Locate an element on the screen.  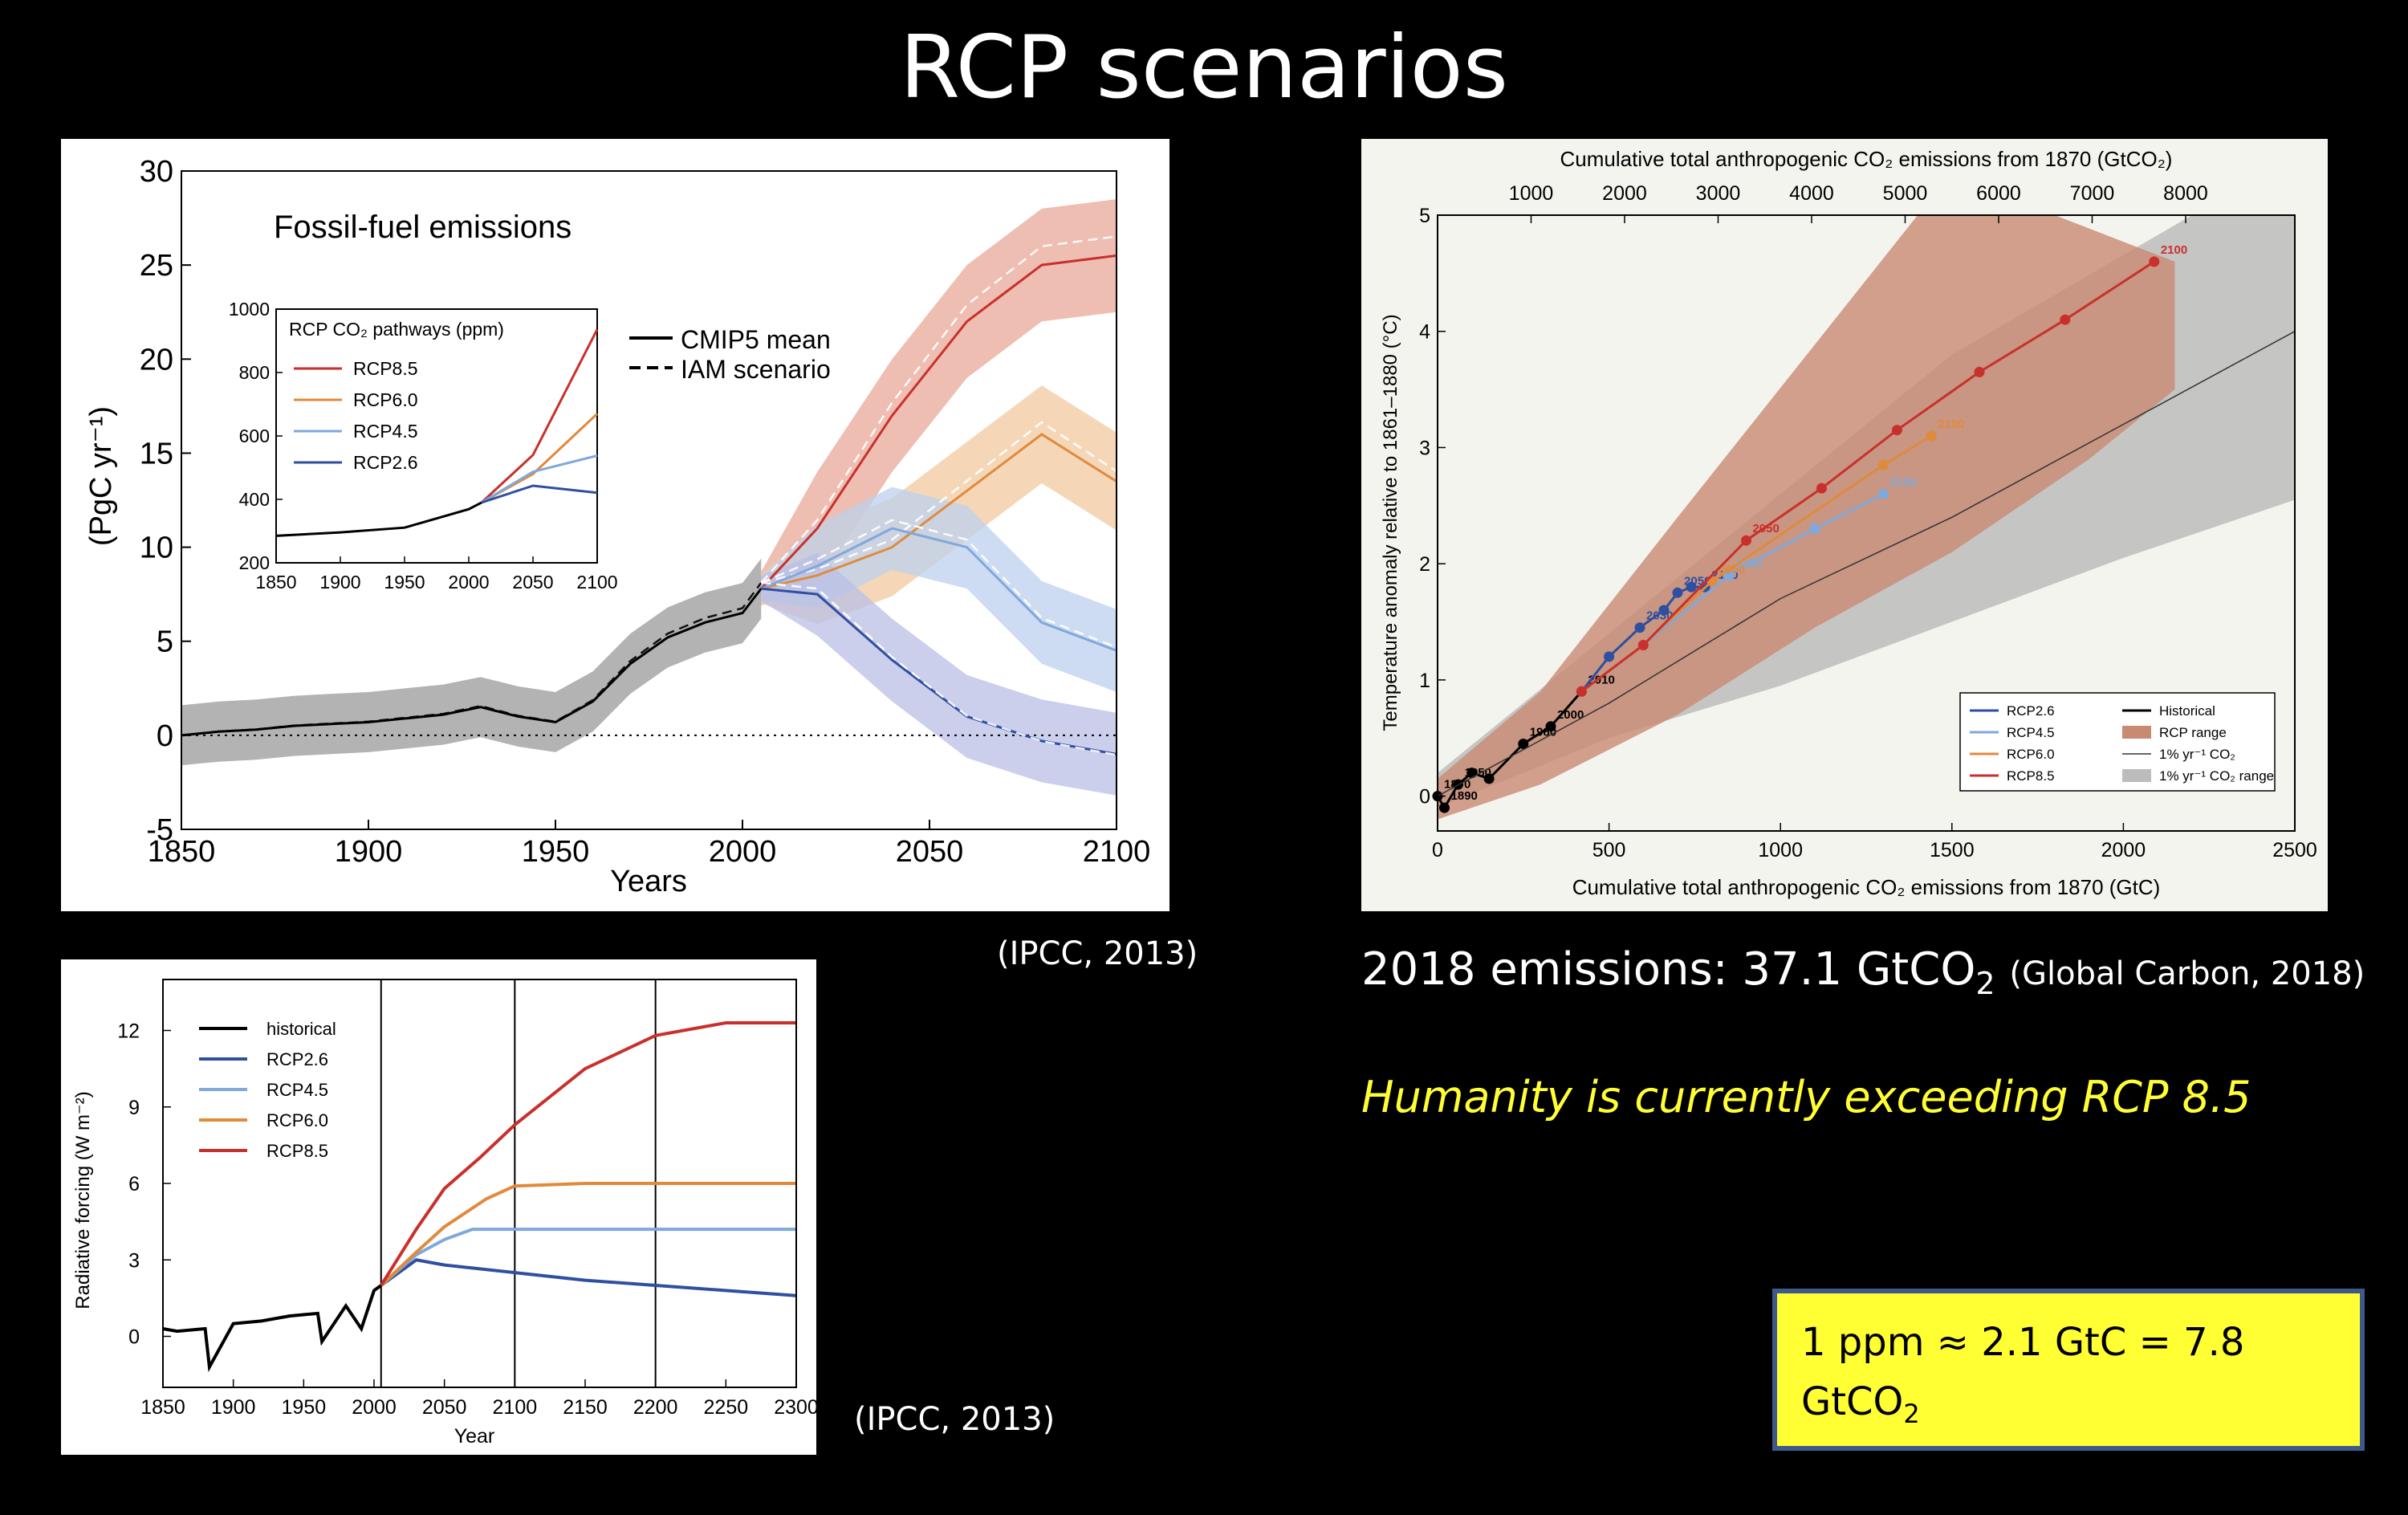
rf-legend-label-rcp2-6: RCP2.6 is located at coordinates (297, 1059).